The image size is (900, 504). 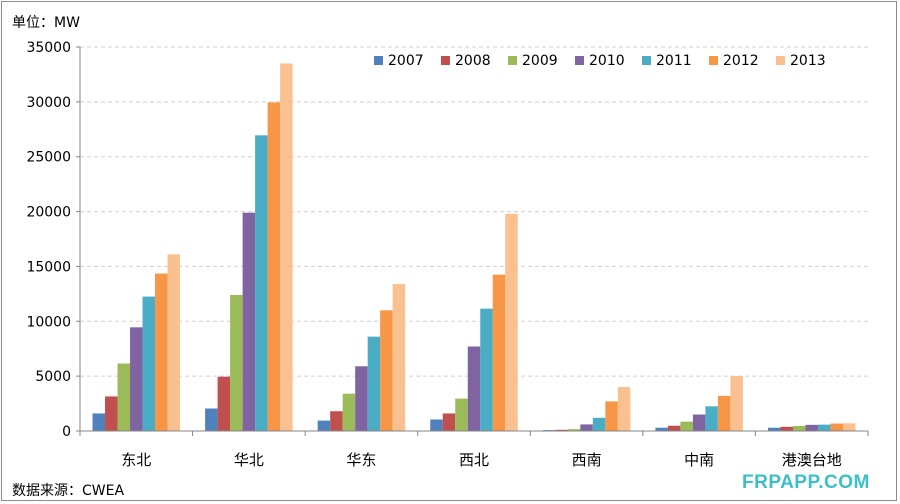 What do you see at coordinates (607, 61) in the screenshot?
I see `legend-label-2010: 2010` at bounding box center [607, 61].